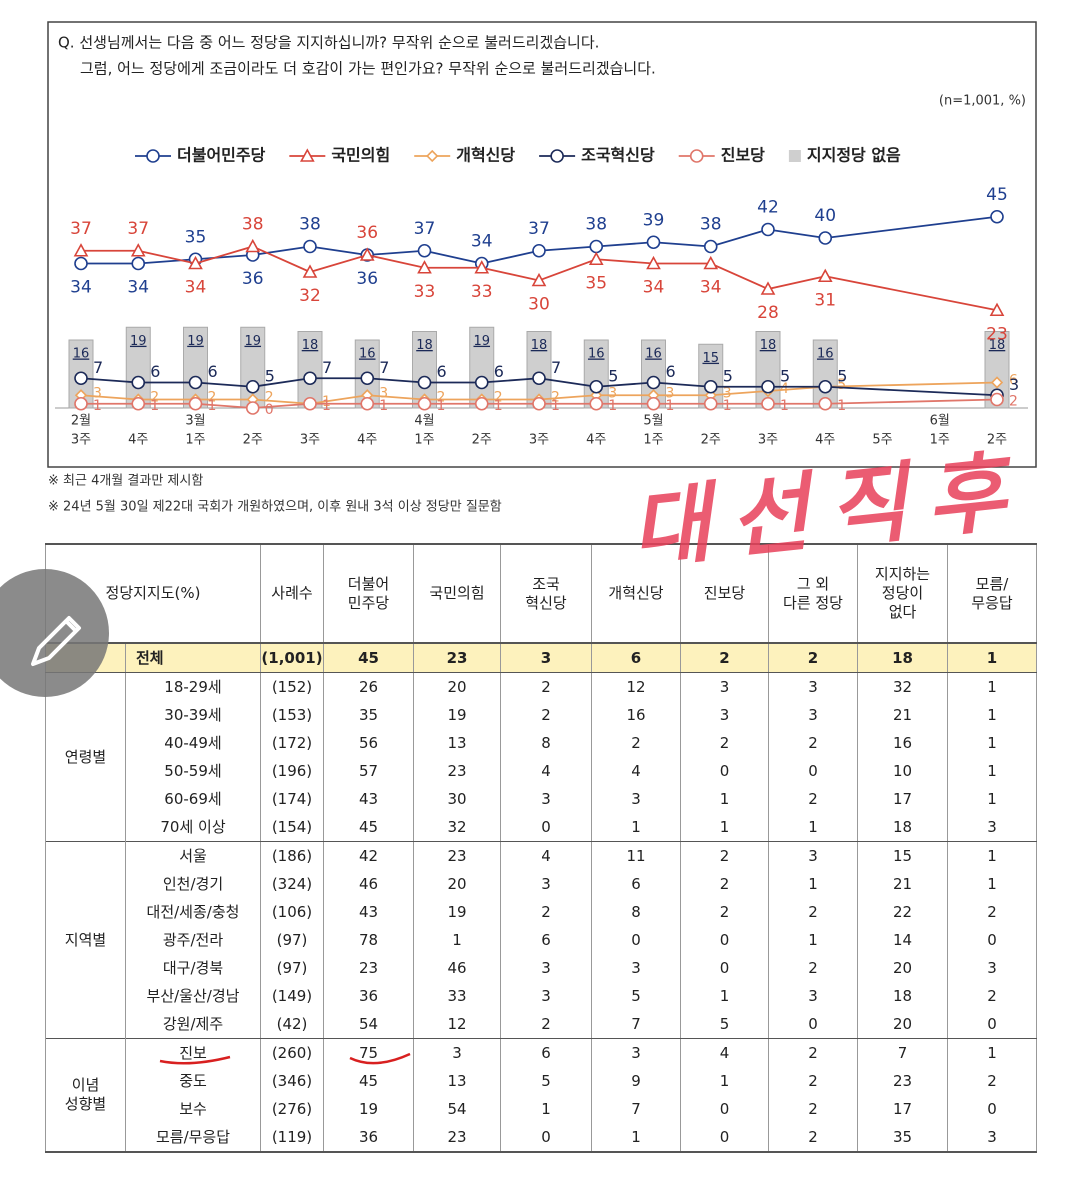 The height and width of the screenshot is (1202, 1080). I want to click on table-cell, so click(85, 658).